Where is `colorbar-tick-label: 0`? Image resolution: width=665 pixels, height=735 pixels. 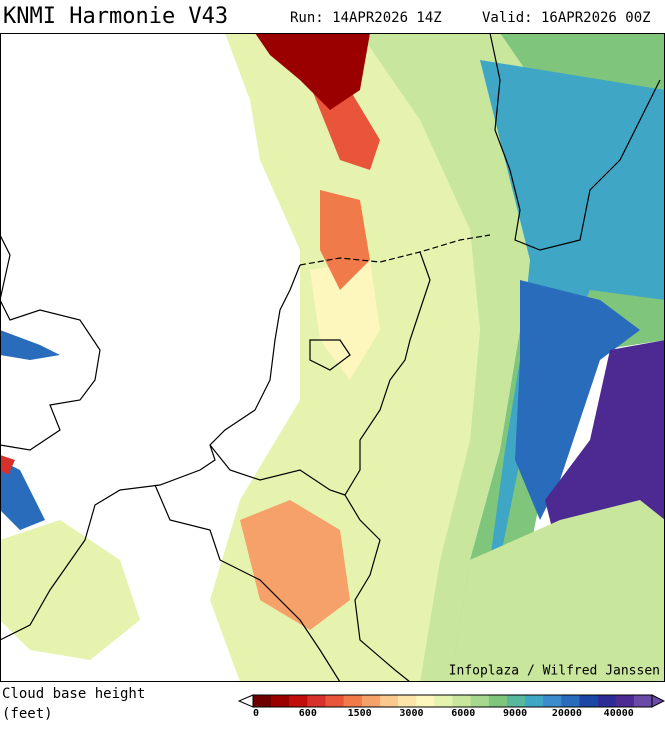 colorbar-tick-label: 0 is located at coordinates (256, 713).